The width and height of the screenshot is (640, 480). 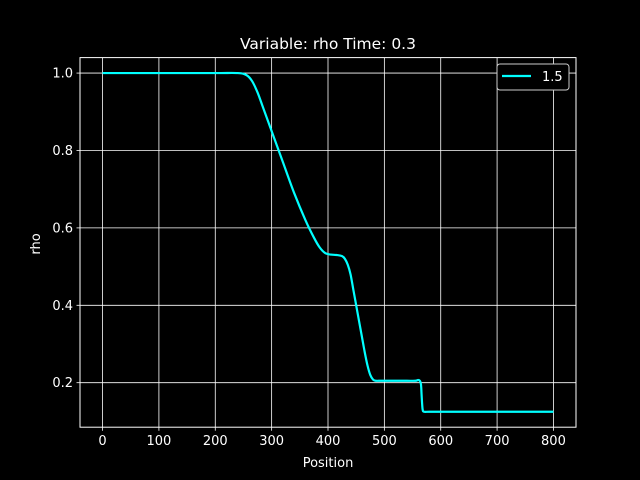 What do you see at coordinates (62, 383) in the screenshot?
I see `y-tick-label: 0.2` at bounding box center [62, 383].